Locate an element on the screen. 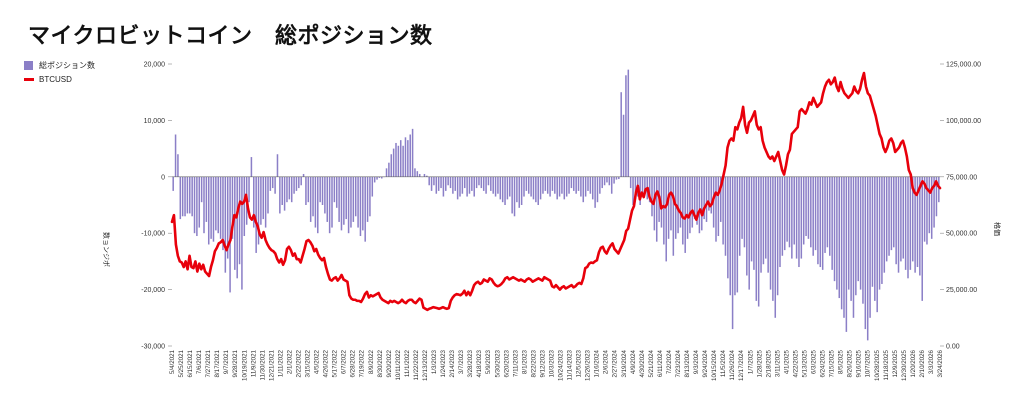 The width and height of the screenshot is (1024, 409). x-tick-label: 3/7/2023 is located at coordinates (461, 361).